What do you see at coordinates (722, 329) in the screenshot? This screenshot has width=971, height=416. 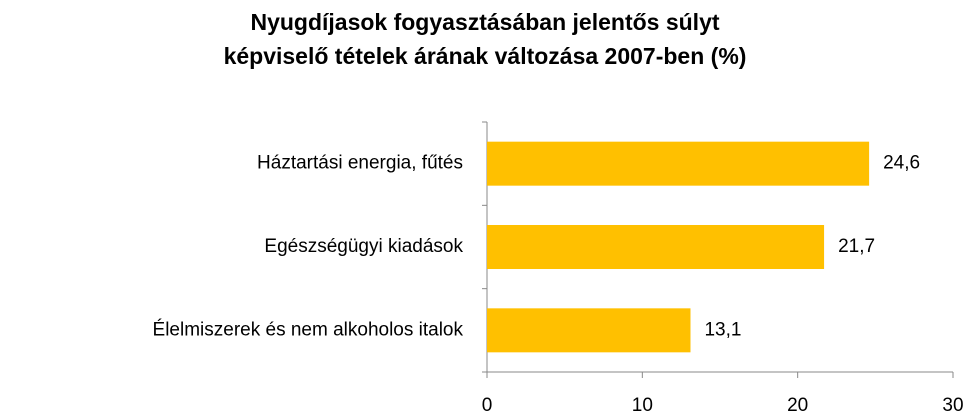 I see `value-label: 13,1` at bounding box center [722, 329].